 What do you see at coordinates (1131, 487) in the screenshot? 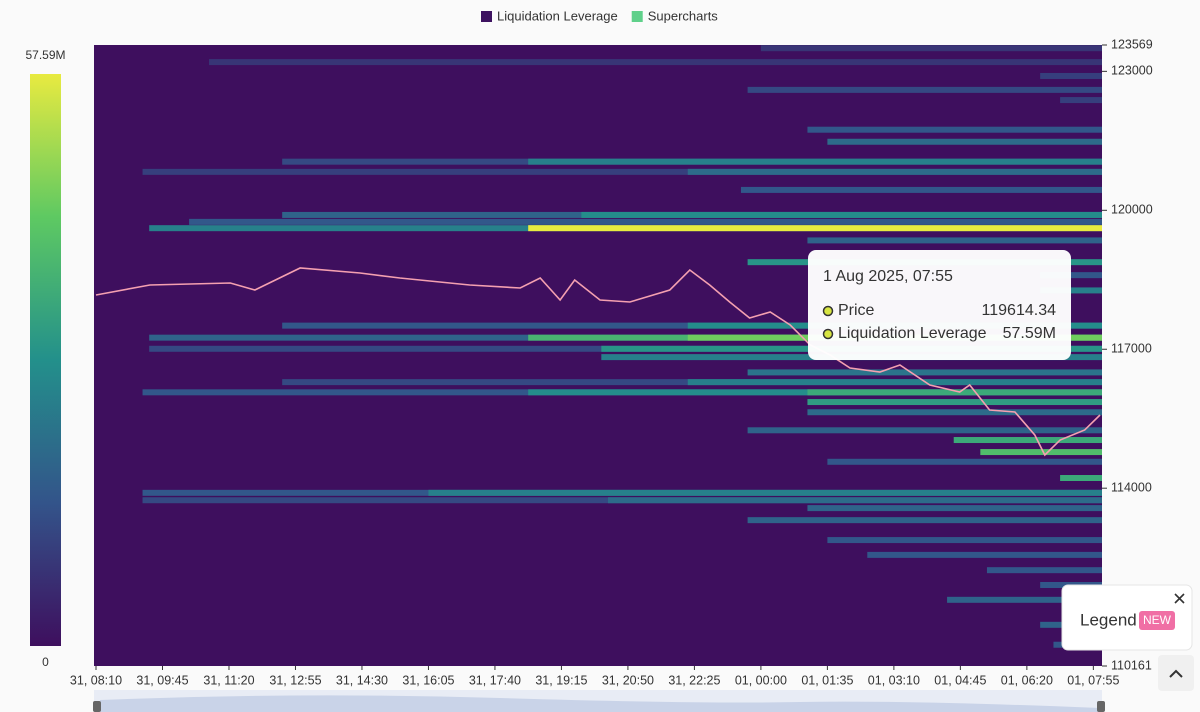
I see `y-tick-label: 114000` at bounding box center [1131, 487].